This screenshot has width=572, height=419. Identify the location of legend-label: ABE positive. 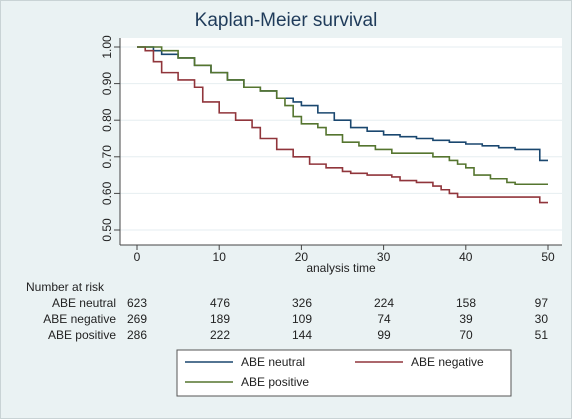
(275, 382).